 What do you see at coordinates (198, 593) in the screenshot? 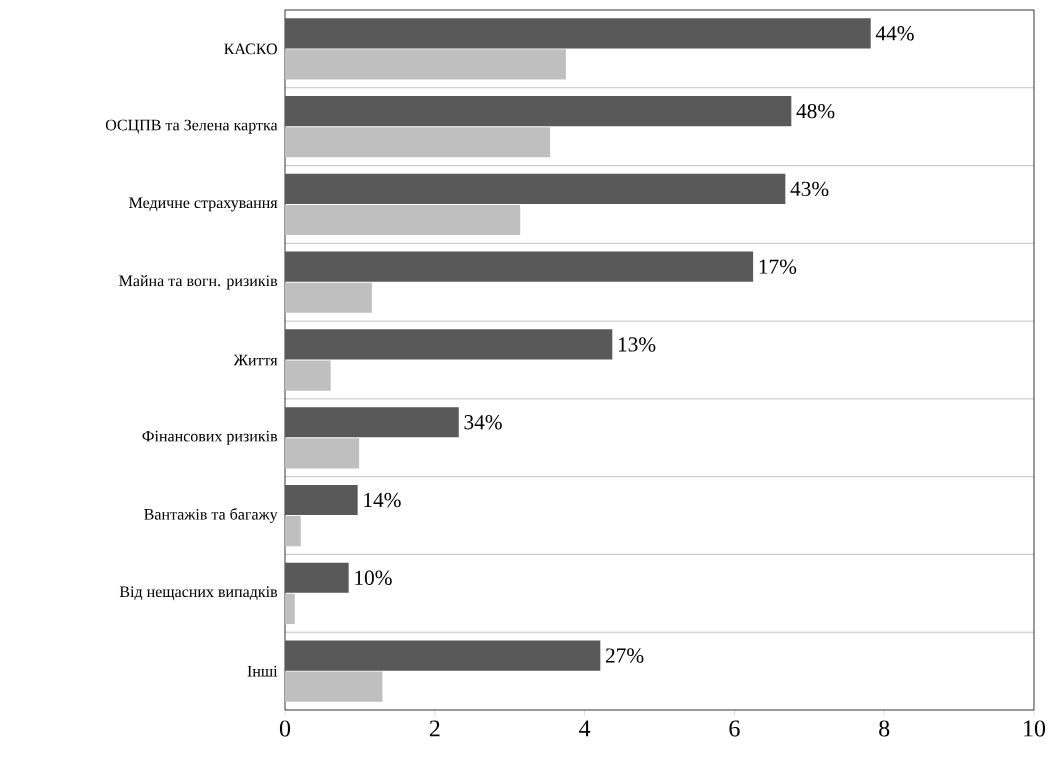
I see `y-tick-label: Від нещасних випадків` at bounding box center [198, 593].